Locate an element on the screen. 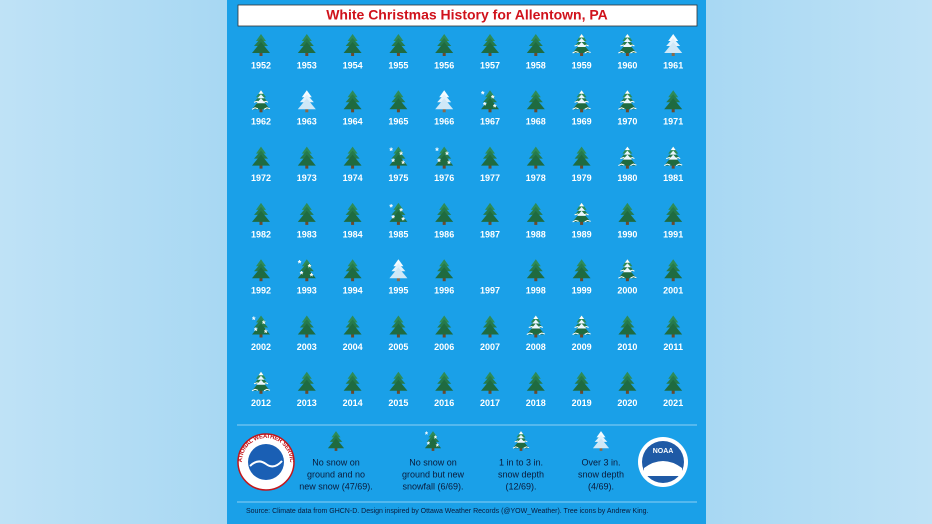 The width and height of the screenshot is (932, 524). legend-text: (12/69). is located at coordinates (520, 486).